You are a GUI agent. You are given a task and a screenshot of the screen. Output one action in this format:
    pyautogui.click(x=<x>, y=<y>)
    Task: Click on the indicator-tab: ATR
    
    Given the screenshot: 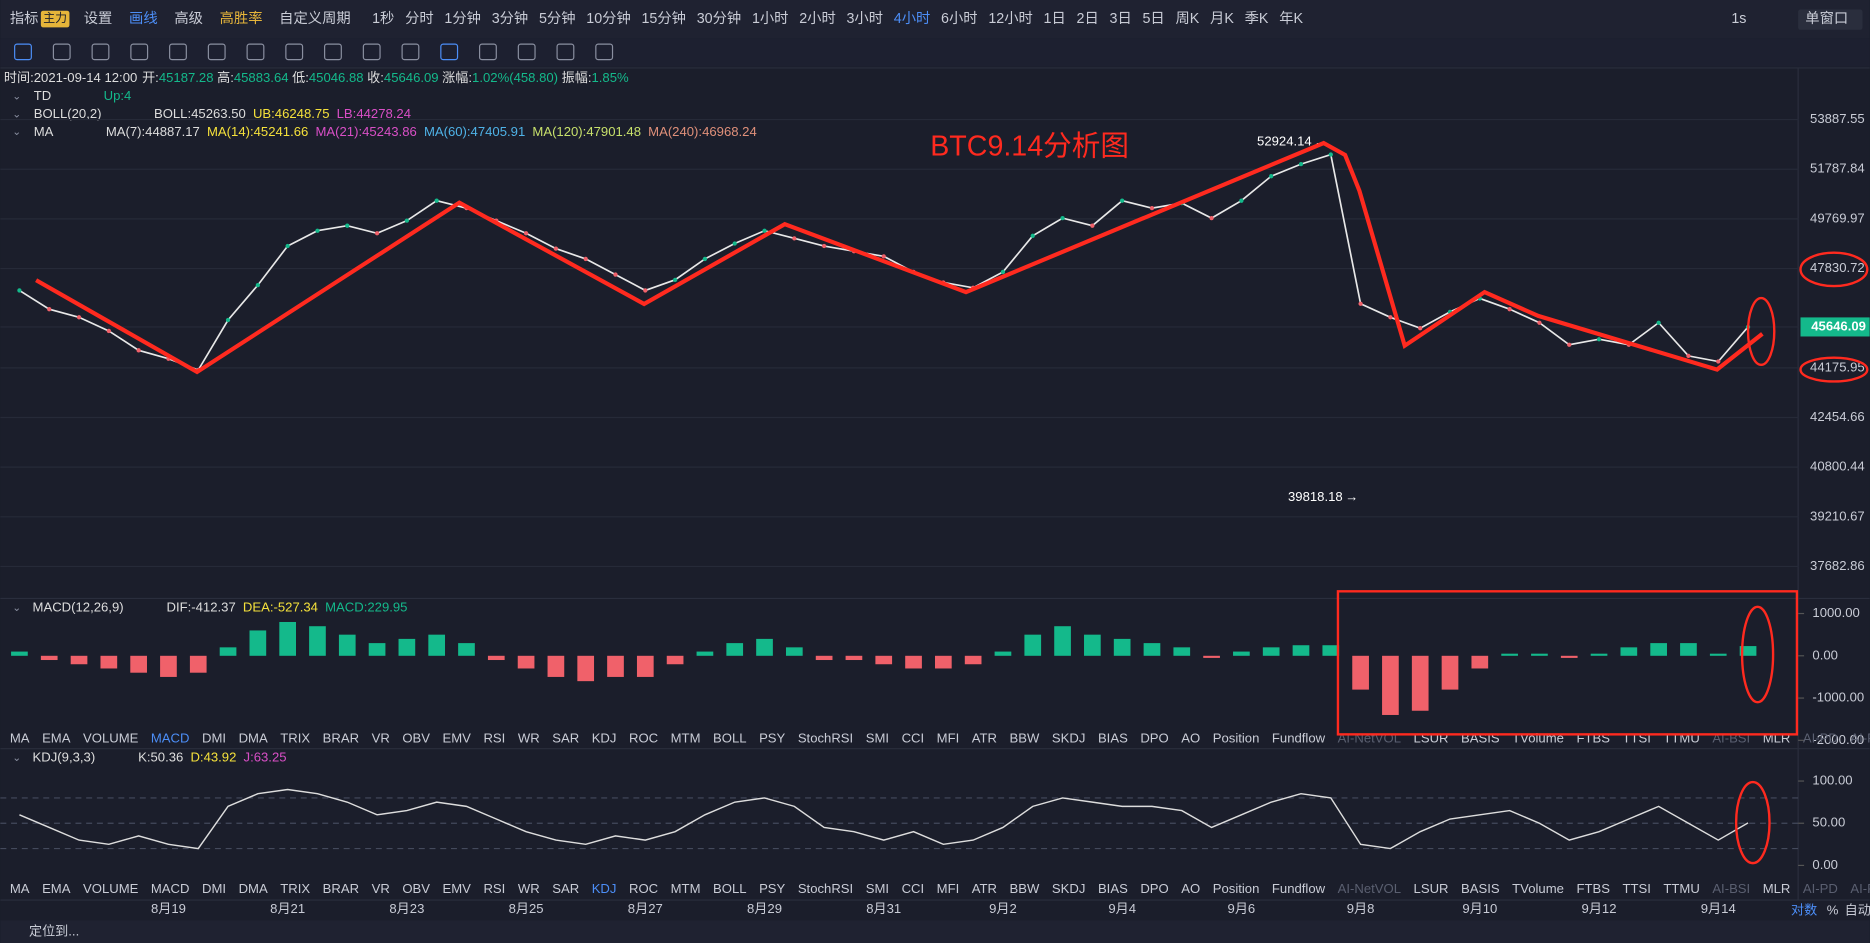 What is the action you would take?
    pyautogui.click(x=984, y=888)
    